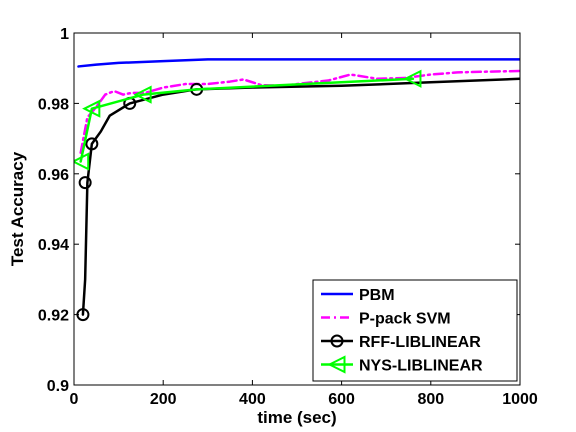  What do you see at coordinates (53, 316) in the screenshot?
I see `y-tick-label: 0.92` at bounding box center [53, 316].